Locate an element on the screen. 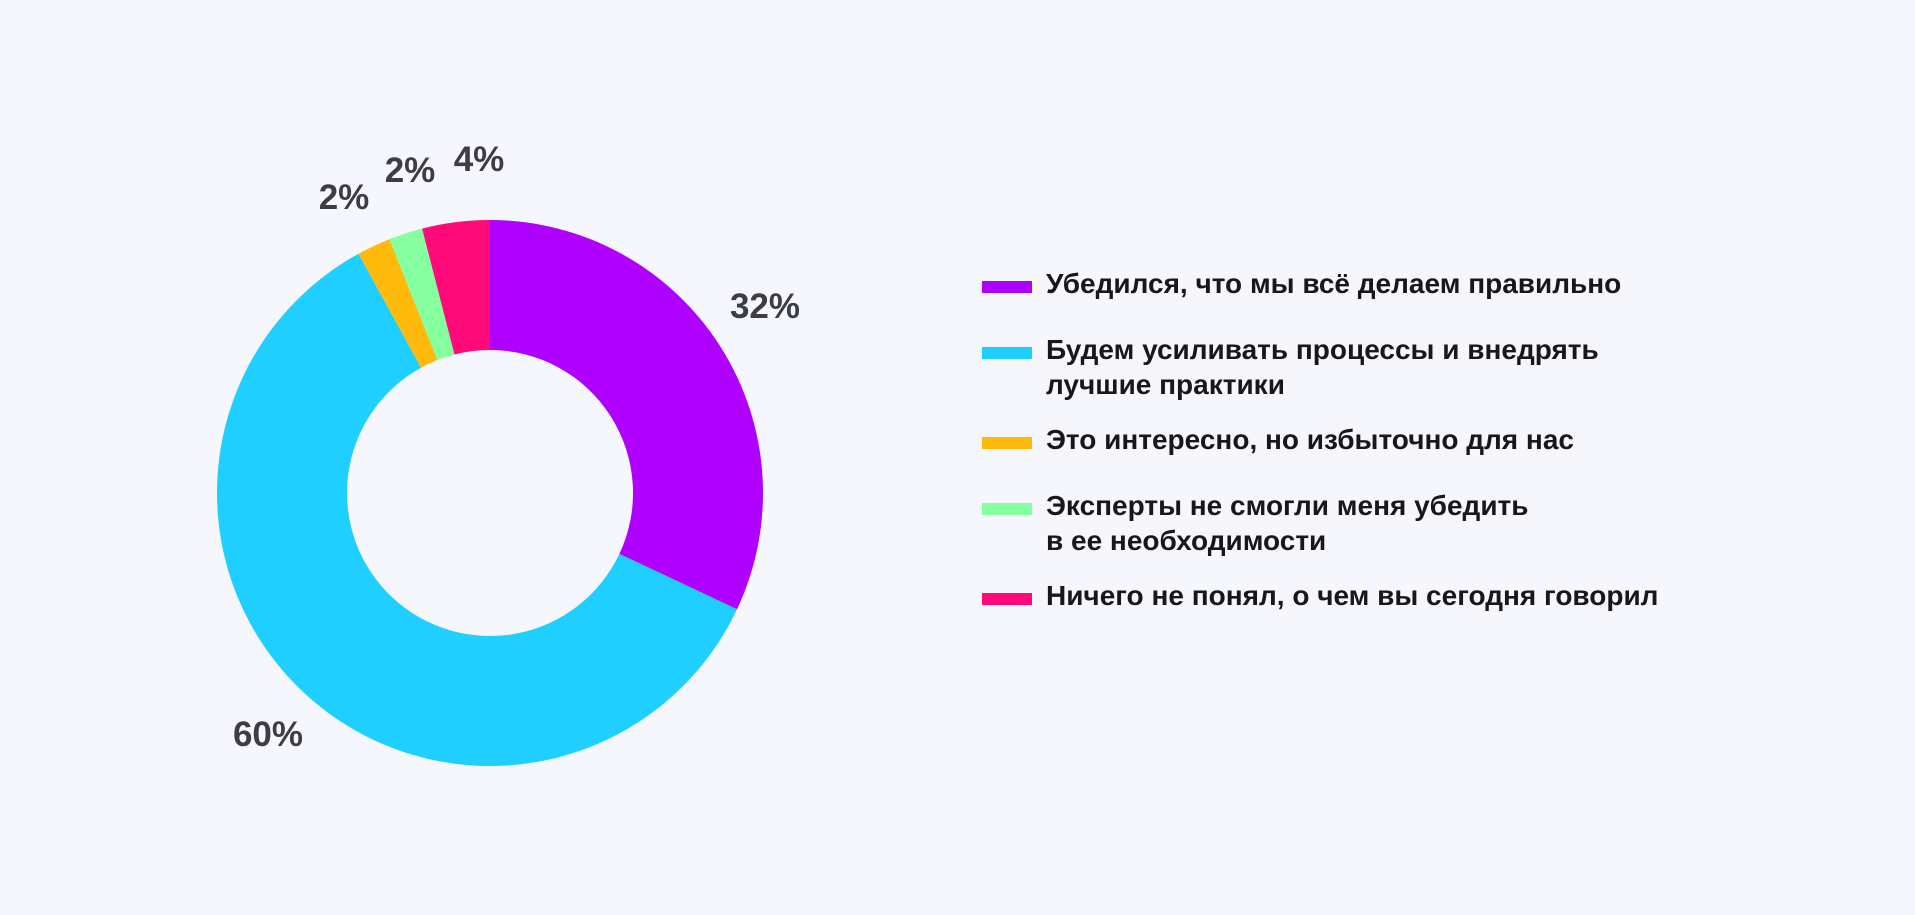 This screenshot has height=915, width=1915. slice-value-label-3: 2% is located at coordinates (344, 197).